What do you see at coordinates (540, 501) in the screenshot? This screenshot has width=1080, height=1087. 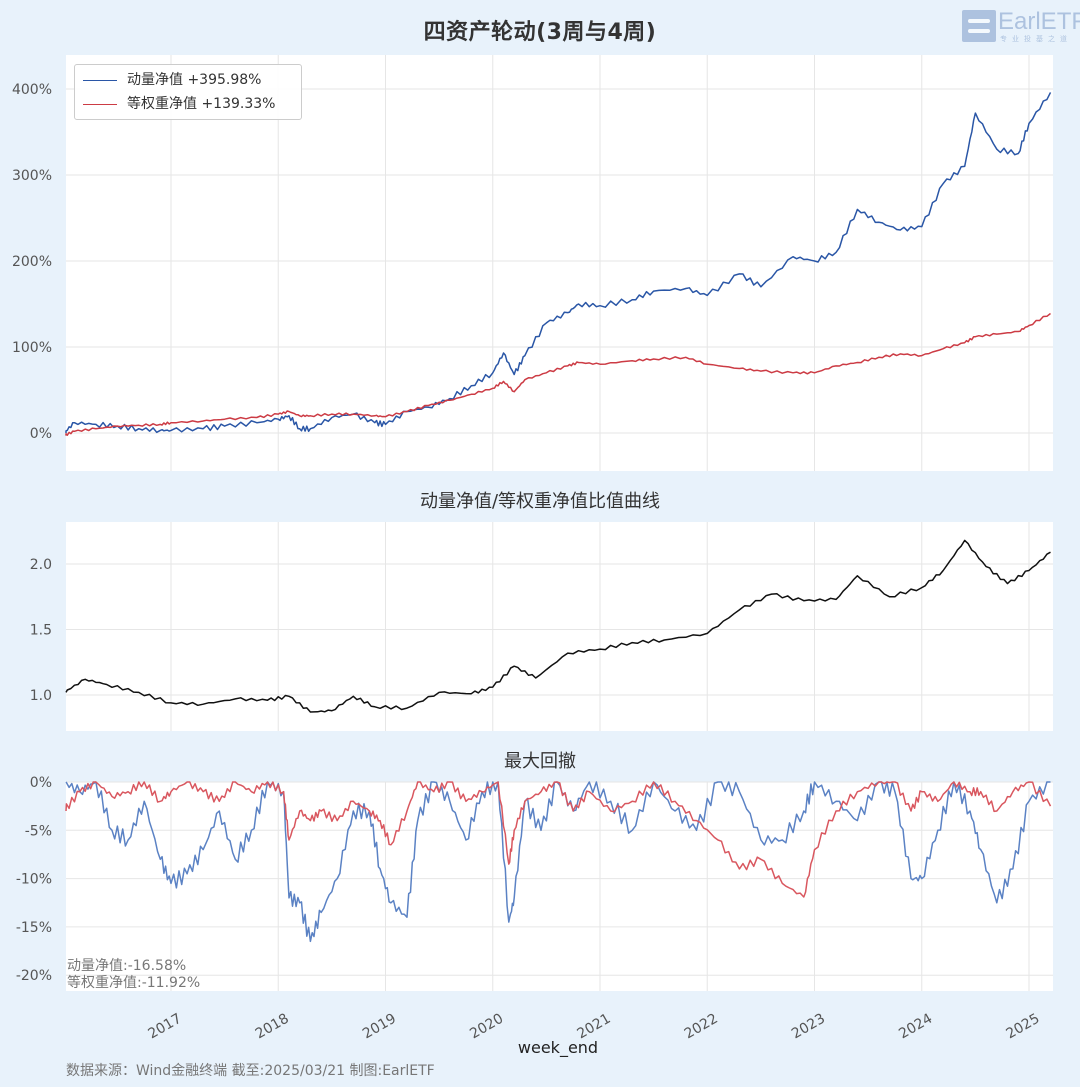 I see `ratio-panel-title: 动量净值/等权重净值比值曲线` at bounding box center [540, 501].